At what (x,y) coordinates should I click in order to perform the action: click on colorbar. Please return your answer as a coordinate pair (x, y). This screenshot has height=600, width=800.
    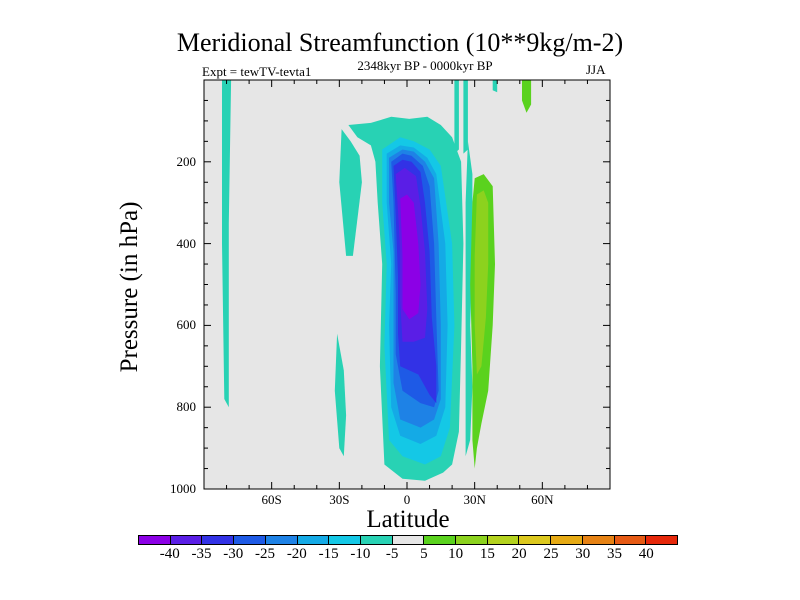
    Looking at the image, I should click on (408, 540).